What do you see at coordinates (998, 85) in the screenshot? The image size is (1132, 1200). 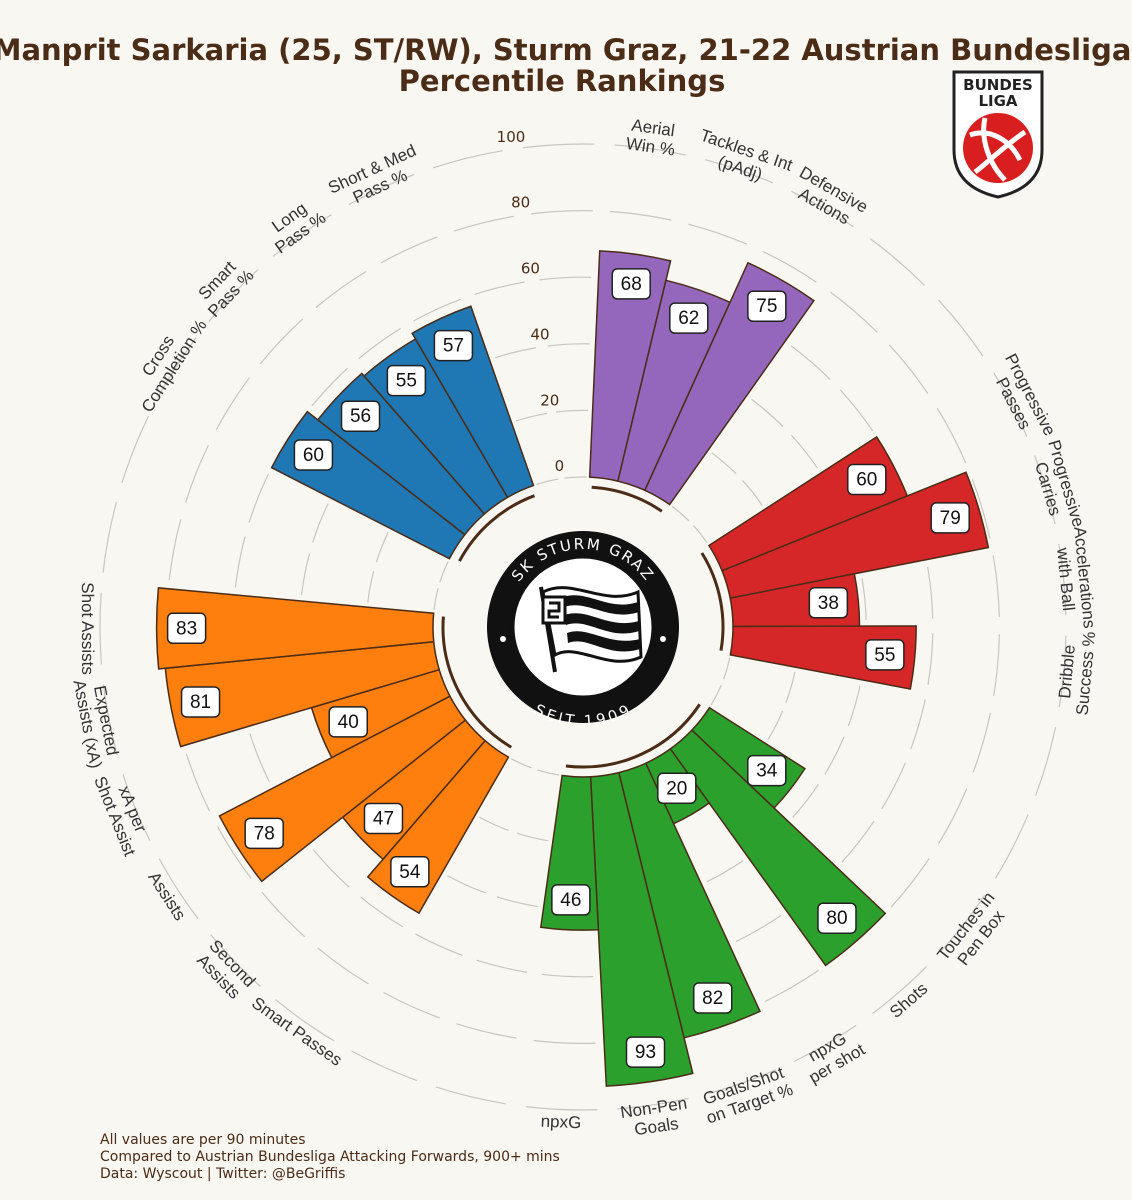 I see `league-text: BUNDES` at bounding box center [998, 85].